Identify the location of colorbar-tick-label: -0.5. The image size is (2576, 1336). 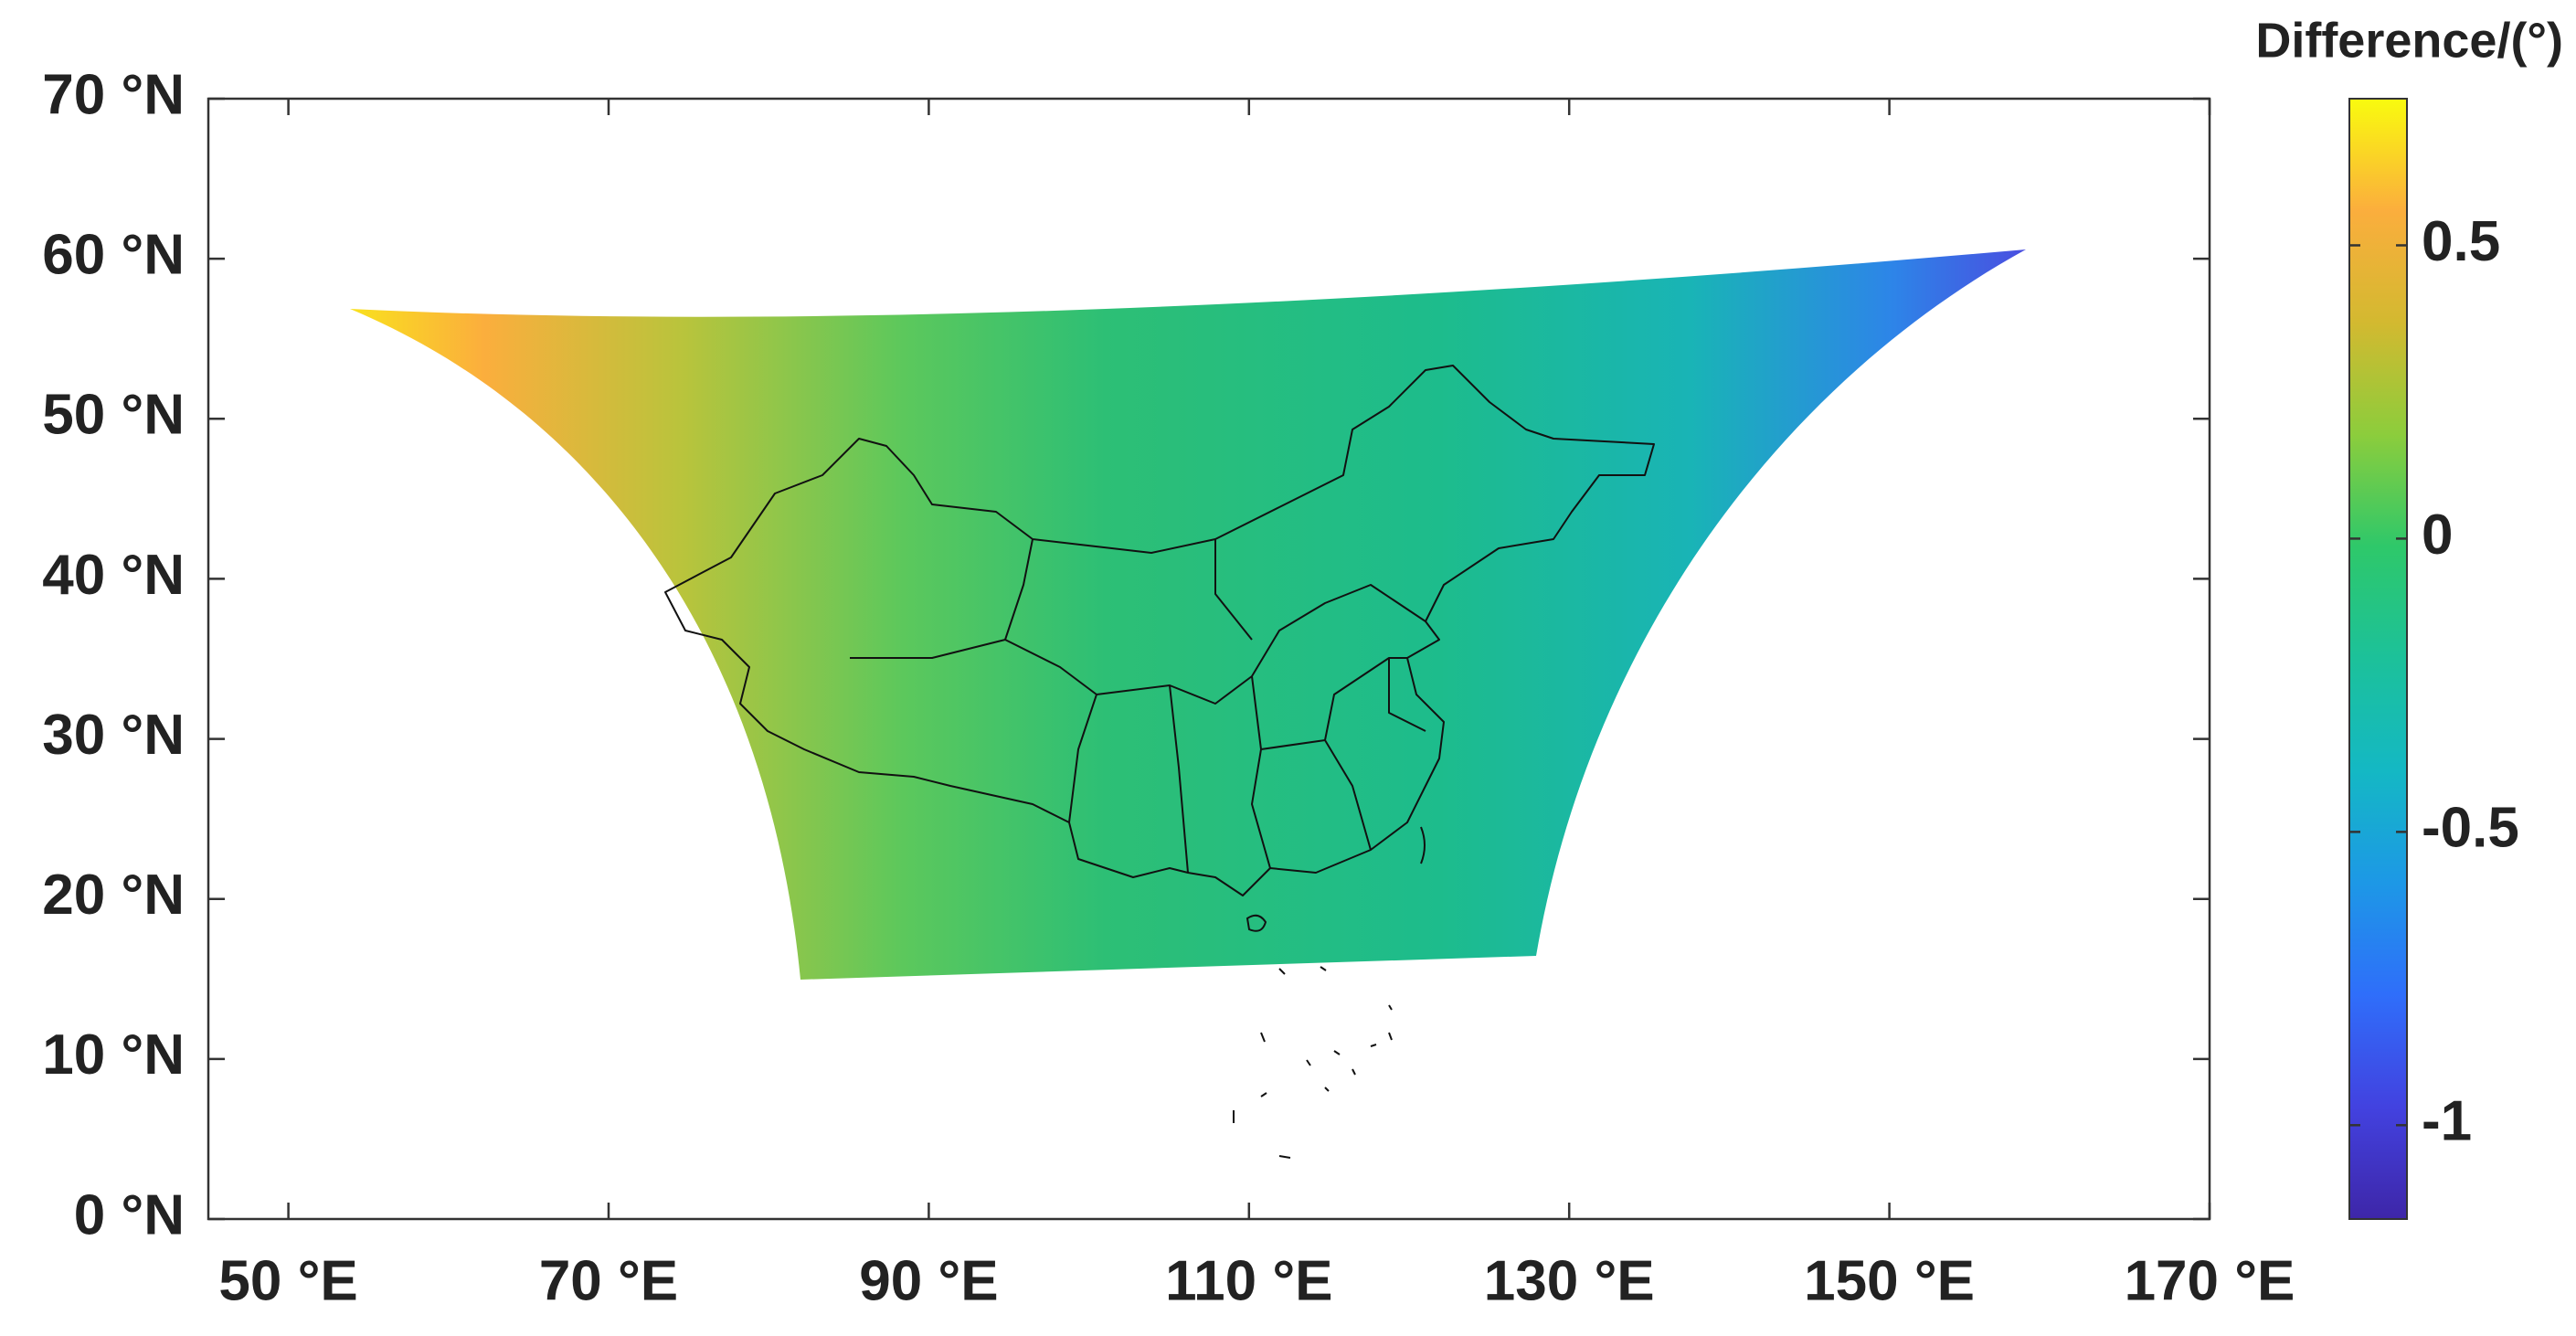
(2470, 829).